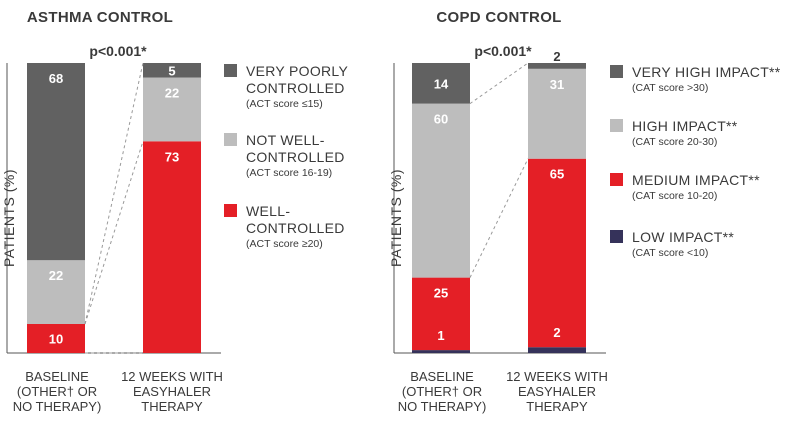 Image resolution: width=801 pixels, height=425 pixels. What do you see at coordinates (670, 88) in the screenshot?
I see `legend-note: (CAT score >30)` at bounding box center [670, 88].